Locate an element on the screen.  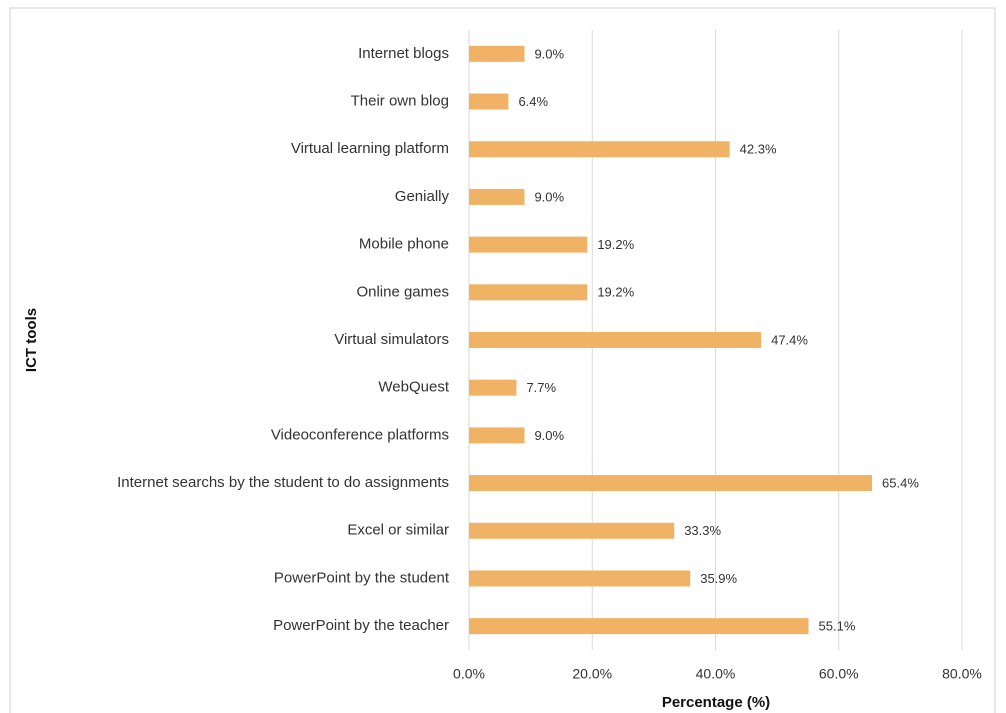
x-tick-label: 20.0% is located at coordinates (592, 674).